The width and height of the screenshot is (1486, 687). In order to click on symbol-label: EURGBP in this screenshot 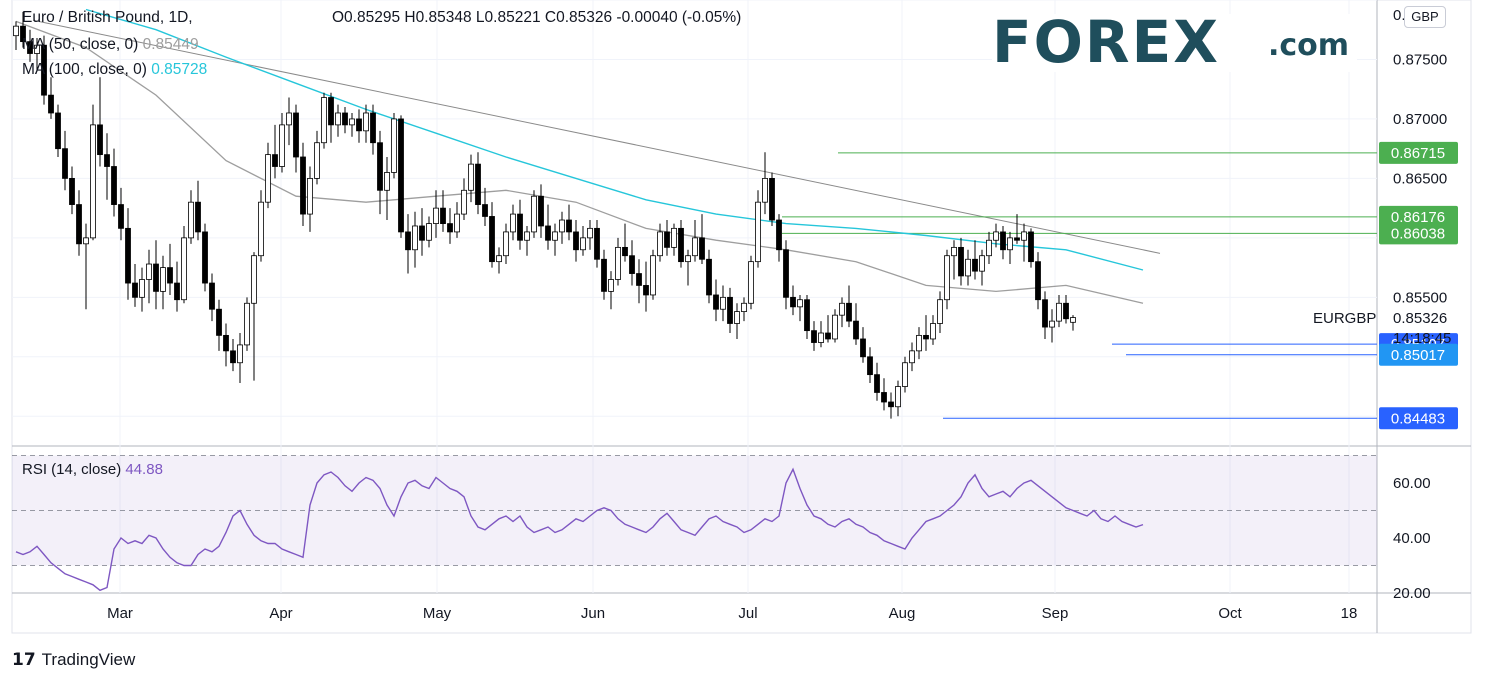, I will do `click(1344, 318)`.